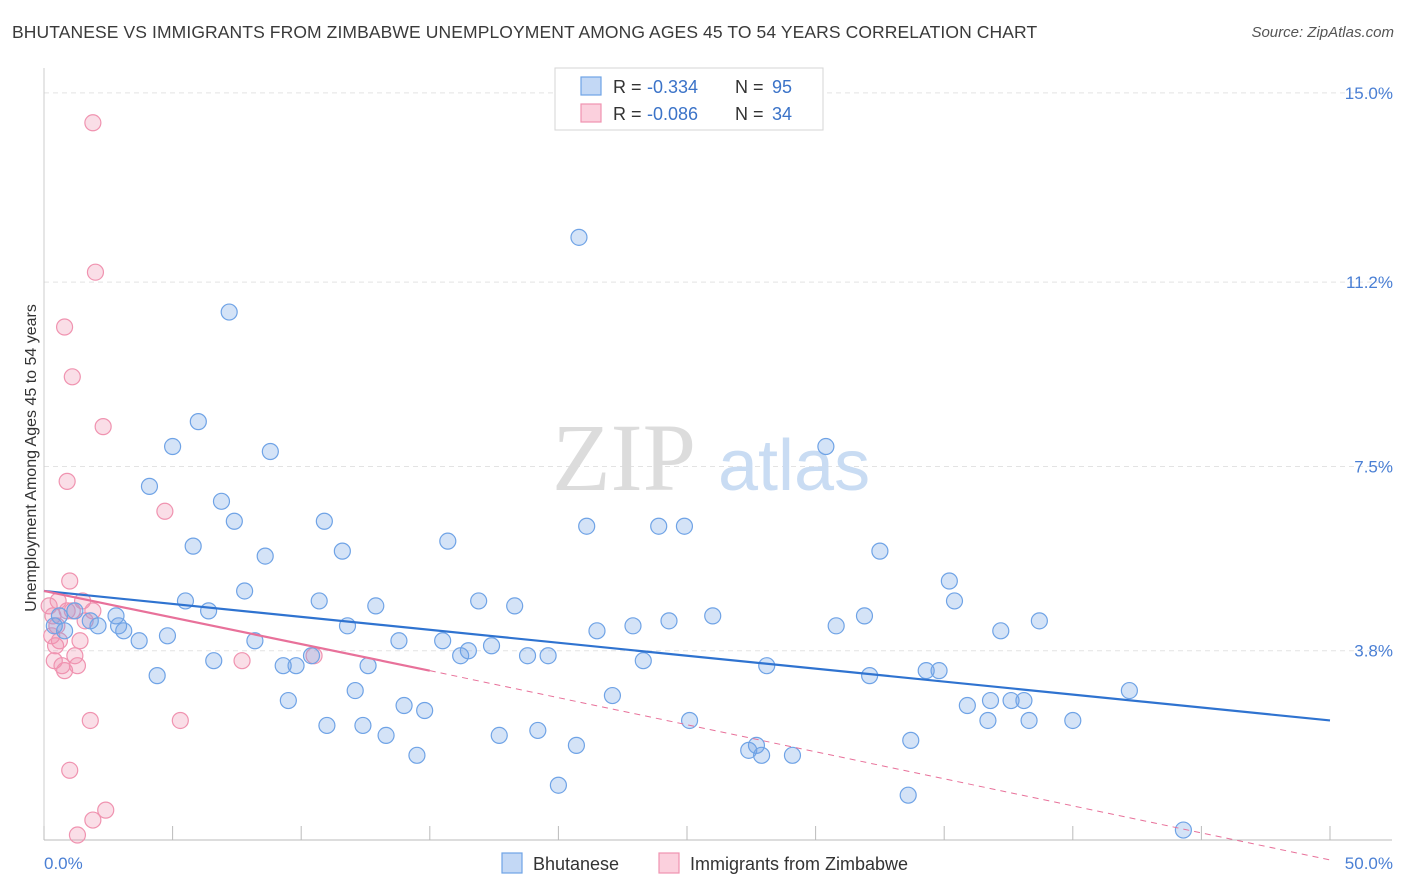  What do you see at coordinates (1373, 651) in the screenshot?
I see `y-tick-label: 3.8%` at bounding box center [1373, 651].